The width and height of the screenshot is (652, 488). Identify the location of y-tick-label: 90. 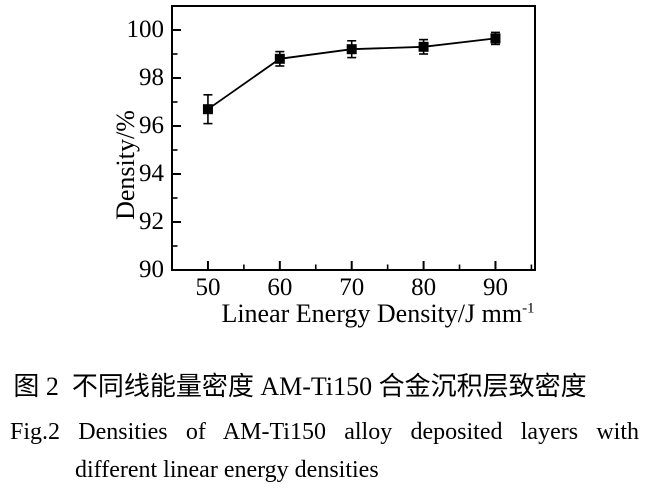
(151, 269).